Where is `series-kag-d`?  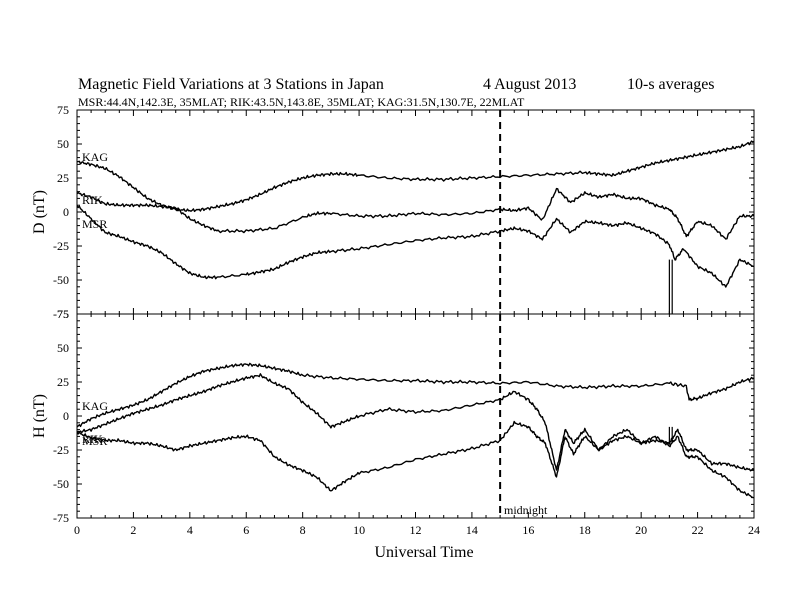
series-kag-d is located at coordinates (415, 176).